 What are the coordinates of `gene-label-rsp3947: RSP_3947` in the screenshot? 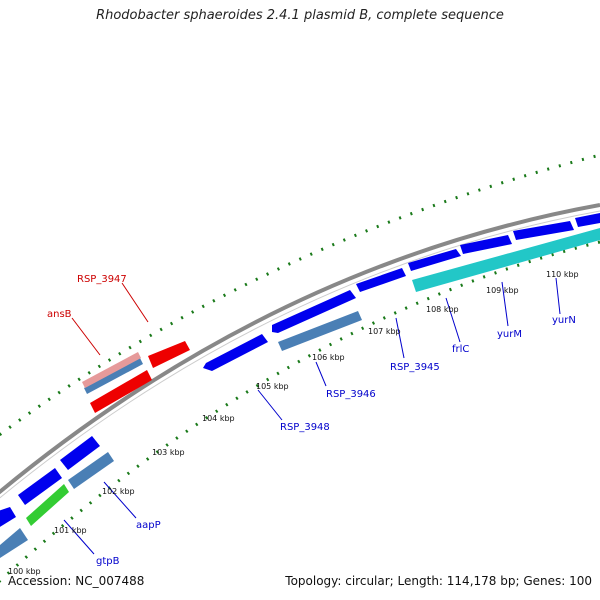 It's located at (102, 279).